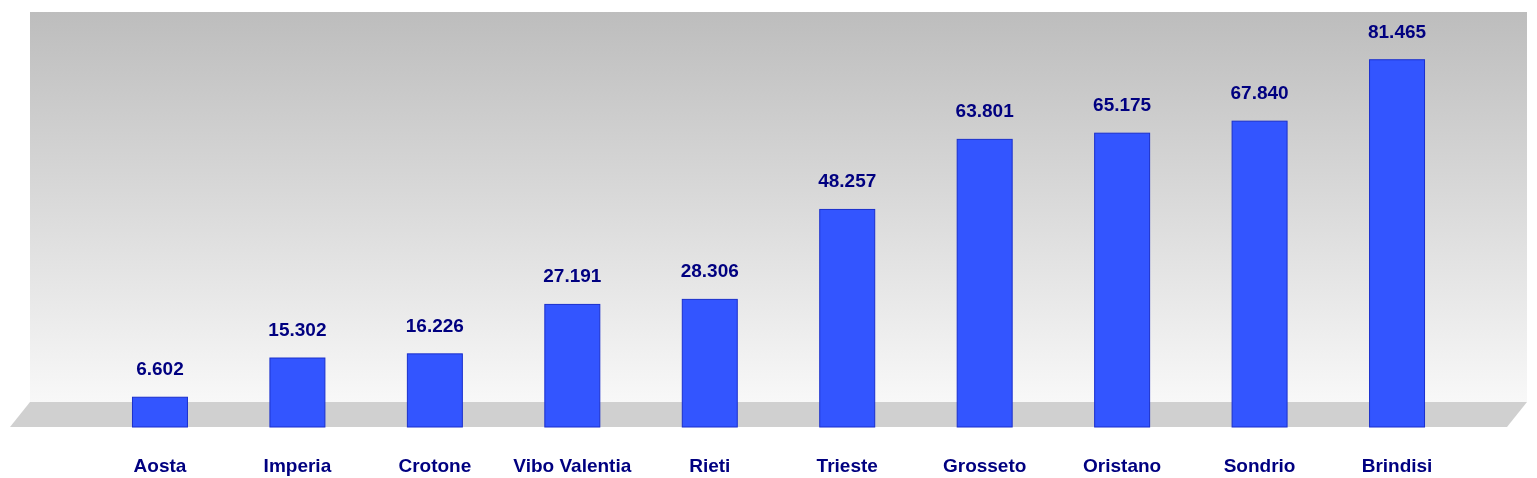 The width and height of the screenshot is (1537, 478). Describe the element at coordinates (710, 465) in the screenshot. I see `x-tick-label: Rieti` at that location.